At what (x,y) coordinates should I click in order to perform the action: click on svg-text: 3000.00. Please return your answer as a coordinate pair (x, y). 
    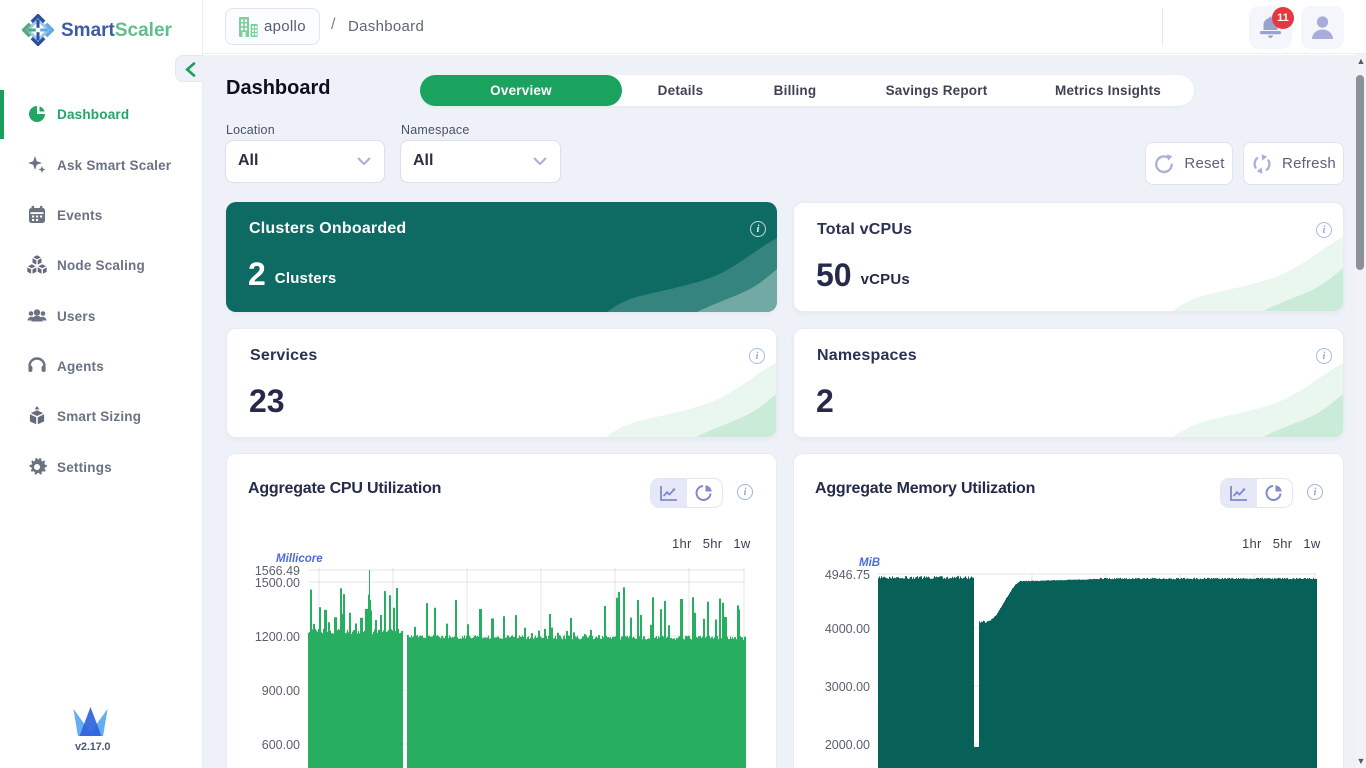
    Looking at the image, I should click on (847, 687).